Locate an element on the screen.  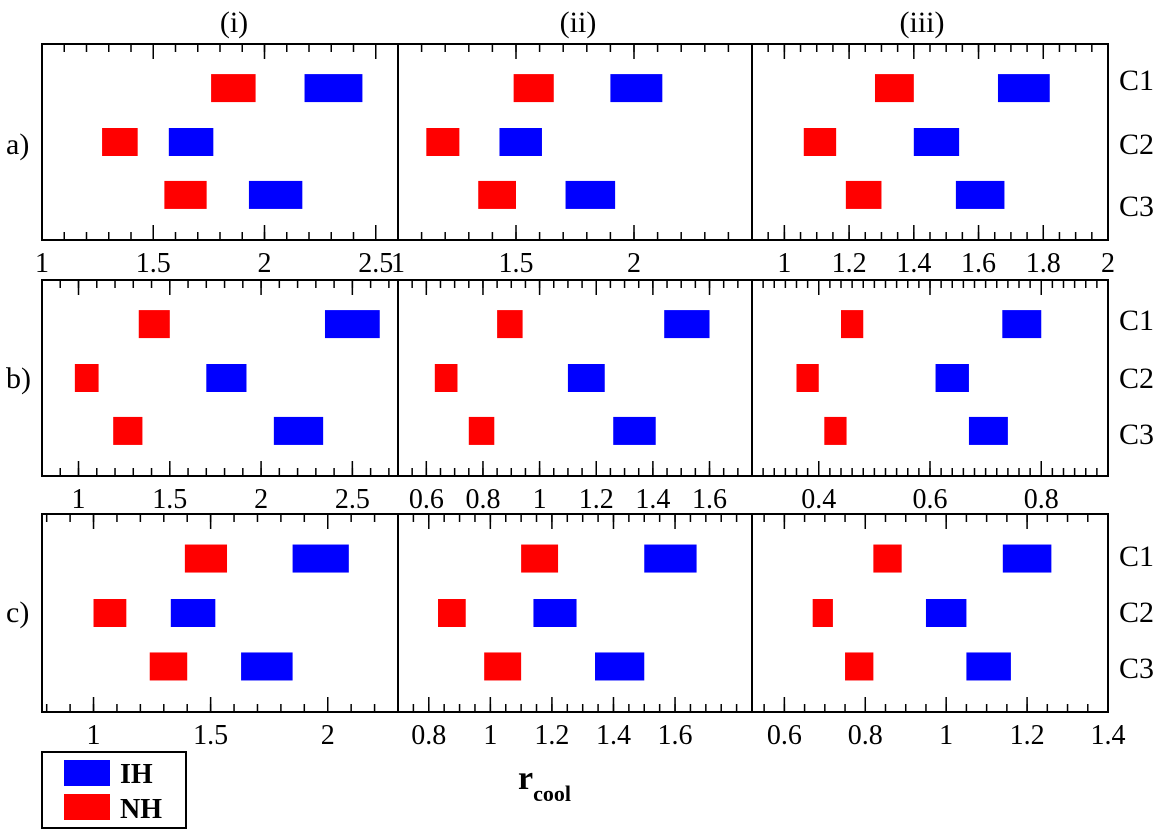
panel-a-iii: 1 1.2 1.4 1.6 1.8 2 is located at coordinates (933, 161).